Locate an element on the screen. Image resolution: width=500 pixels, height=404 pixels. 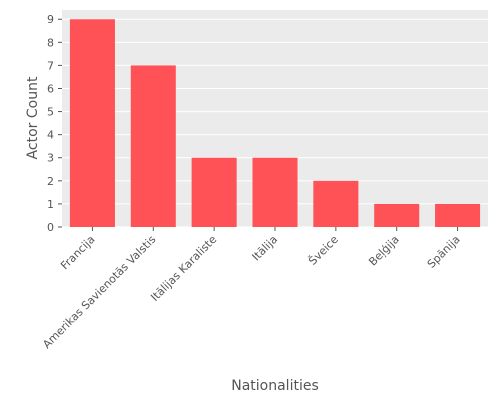
y-tick-label: 3 is located at coordinates (50, 158).